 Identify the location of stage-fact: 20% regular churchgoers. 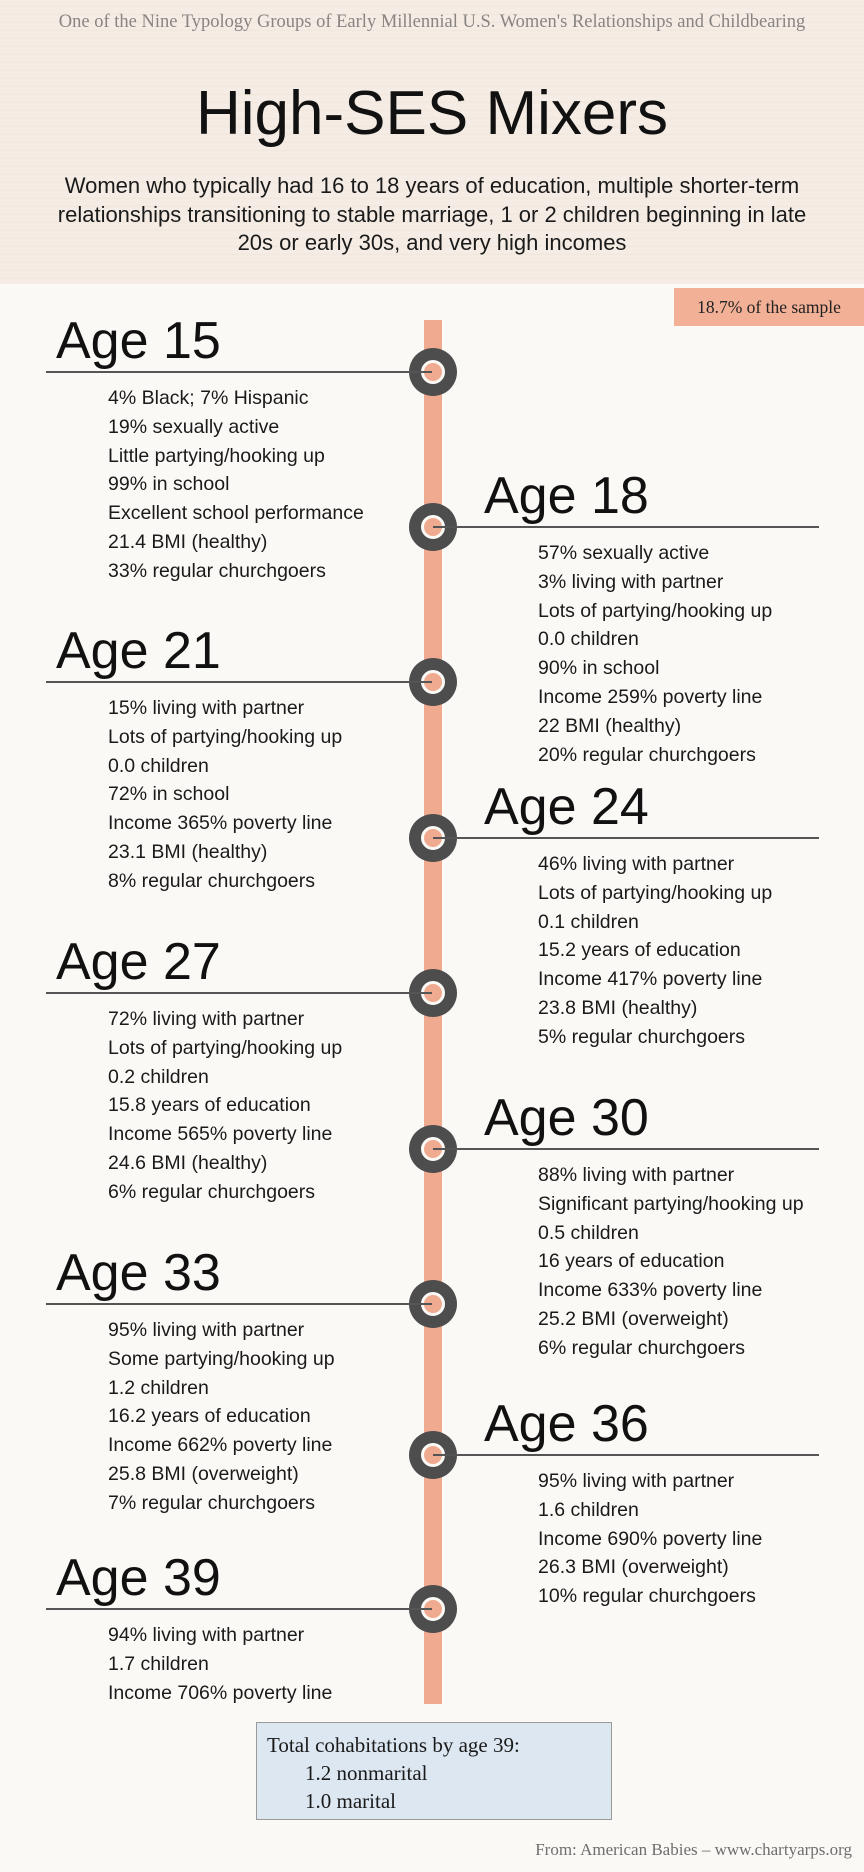
(647, 754).